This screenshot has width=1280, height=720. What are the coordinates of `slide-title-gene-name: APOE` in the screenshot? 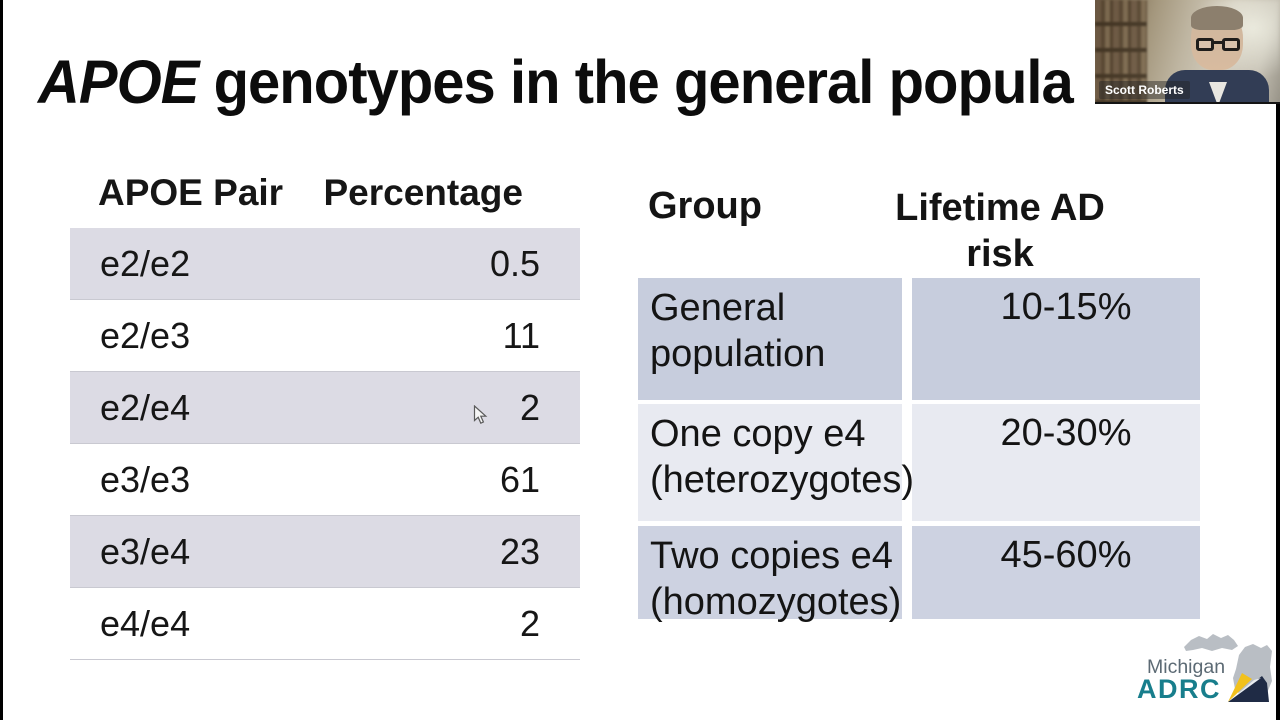 It's located at (118, 82).